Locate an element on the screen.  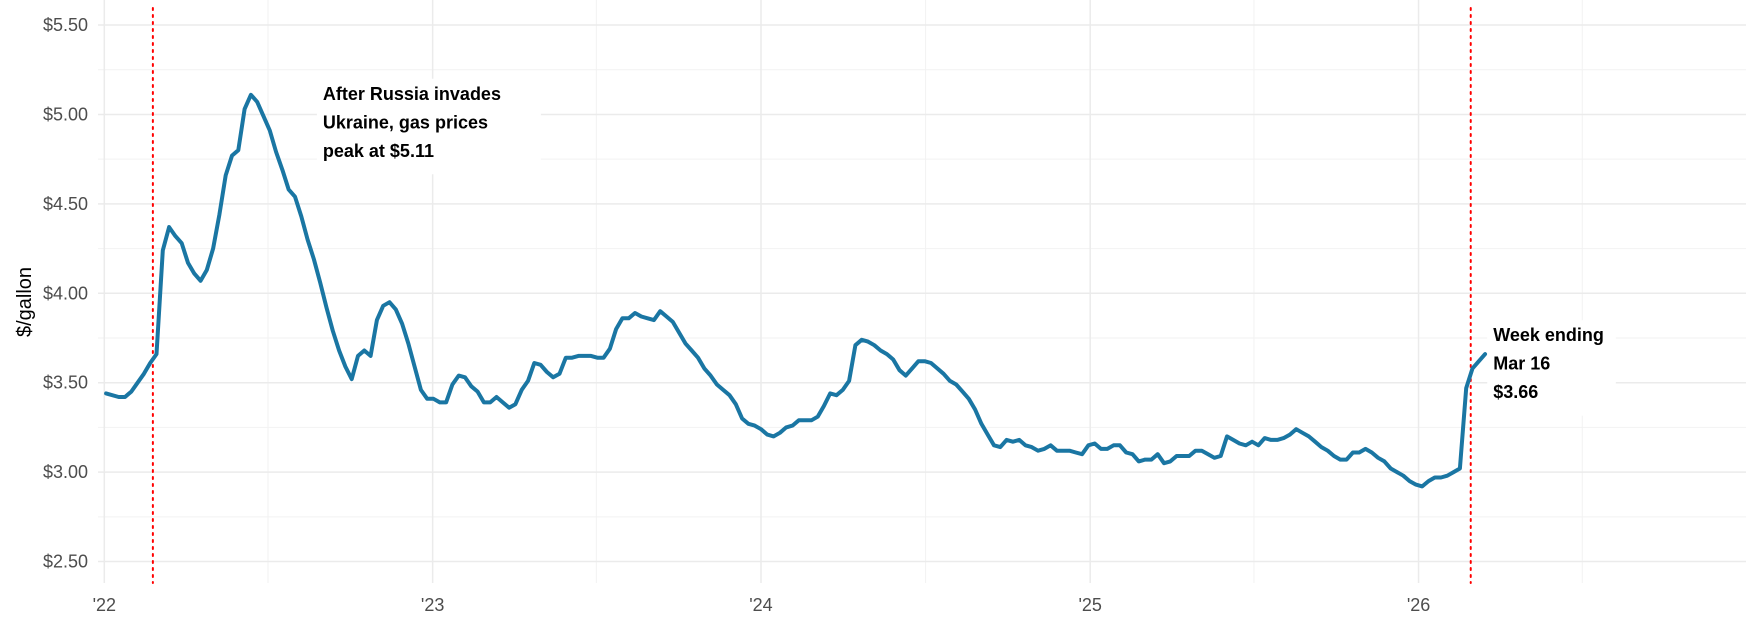
annotation-line: peak at $5.11 is located at coordinates (378, 151).